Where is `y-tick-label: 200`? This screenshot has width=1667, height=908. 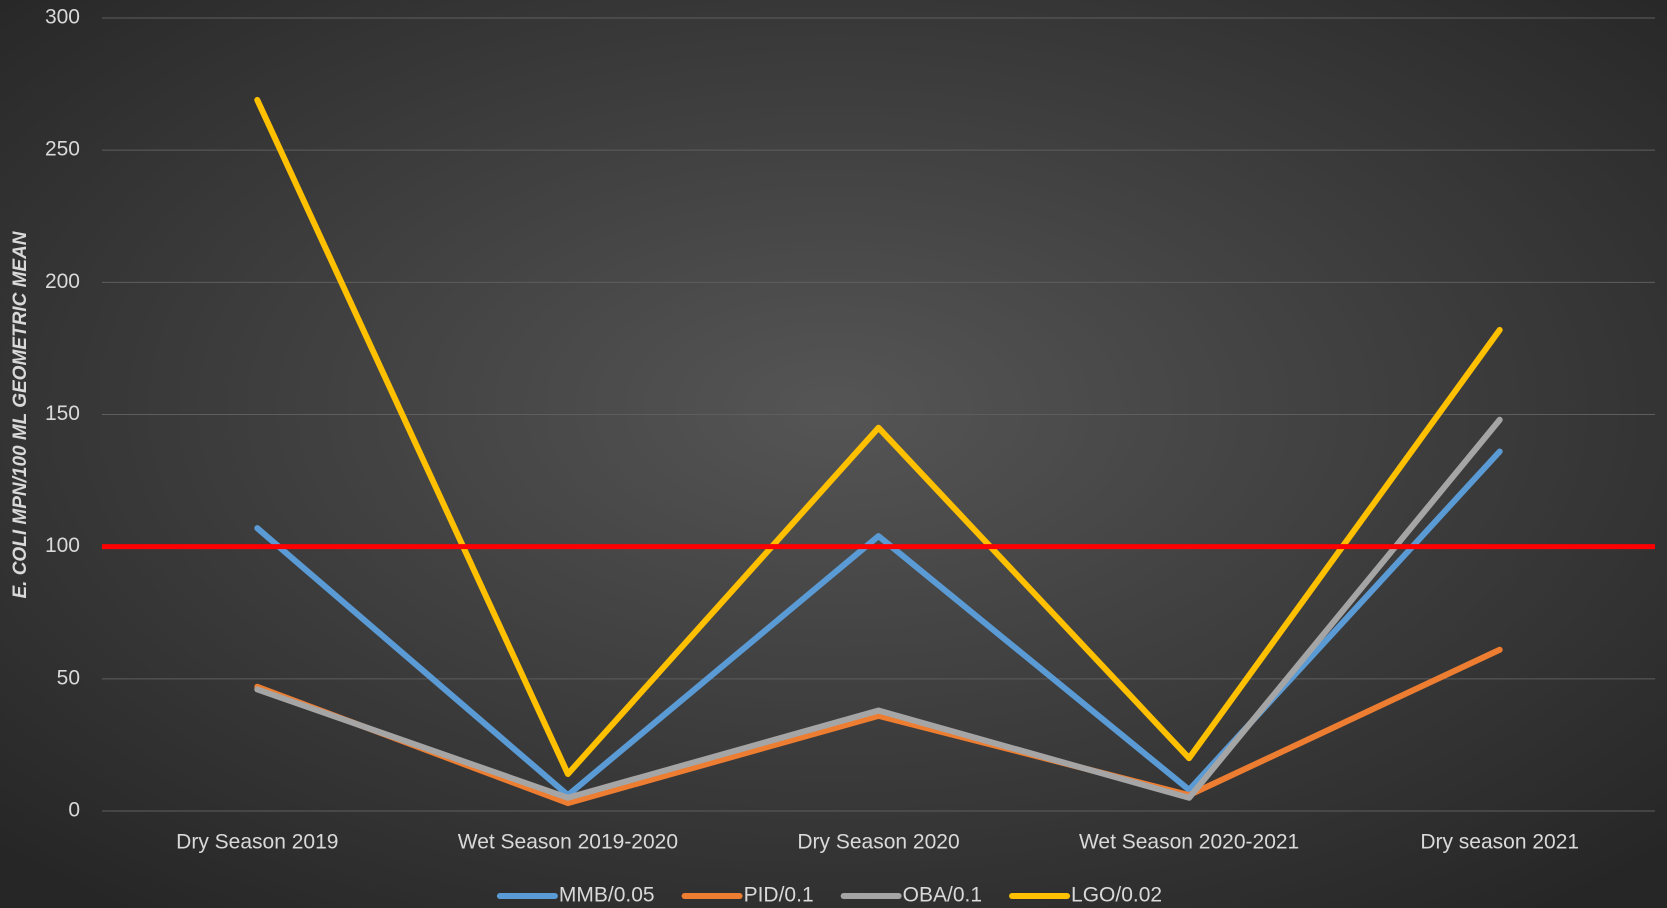
y-tick-label: 200 is located at coordinates (62, 281).